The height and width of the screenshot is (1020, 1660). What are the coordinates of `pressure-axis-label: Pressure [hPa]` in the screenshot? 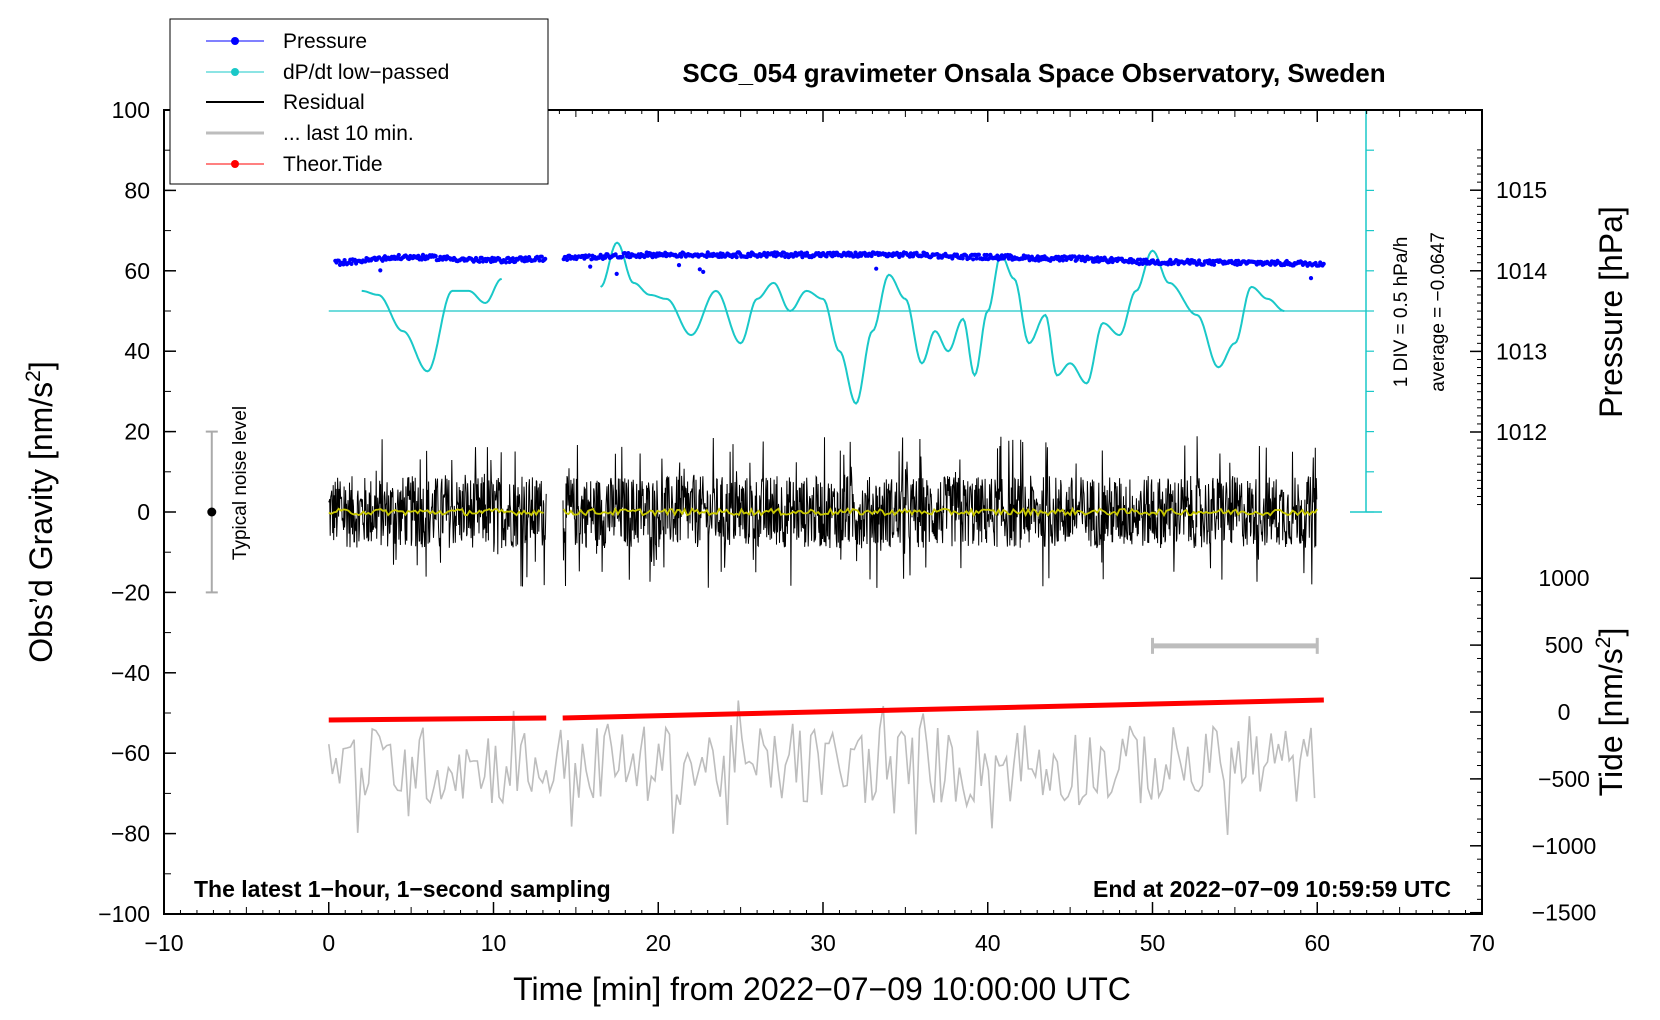 It's located at (1611, 312).